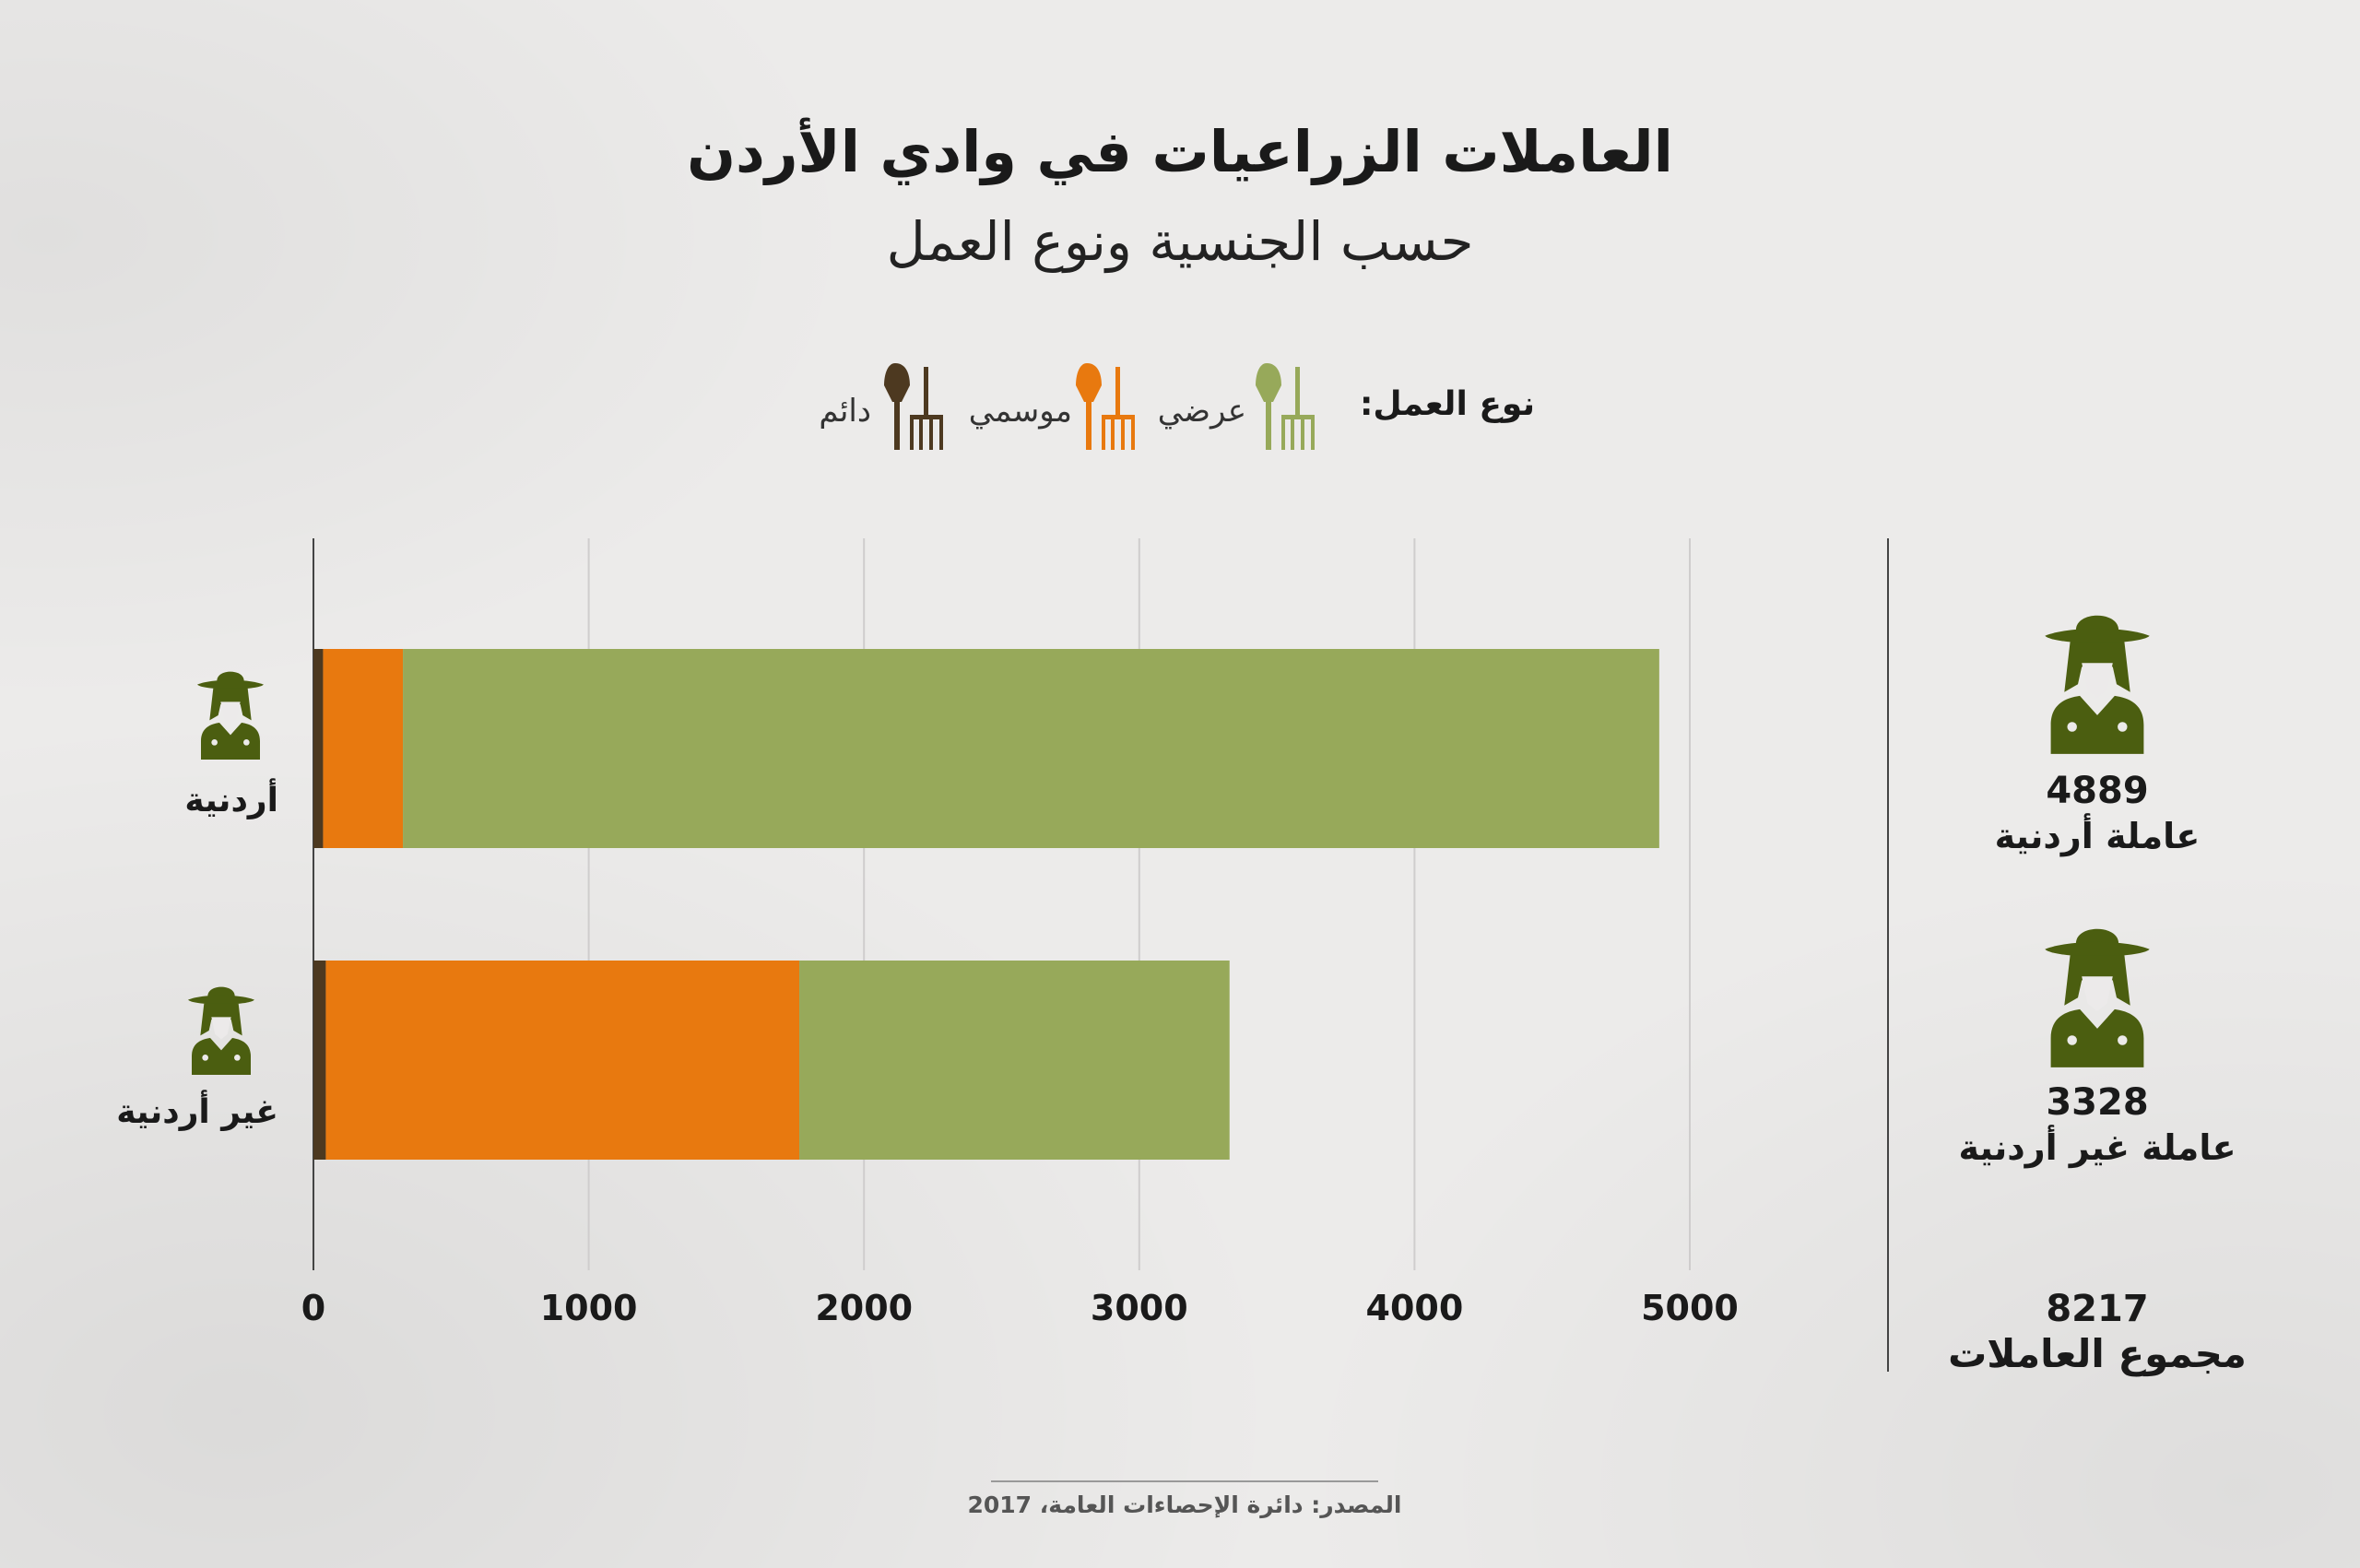 The width and height of the screenshot is (2360, 1568). Describe the element at coordinates (1184, 1481) in the screenshot. I see `source-divider` at that location.